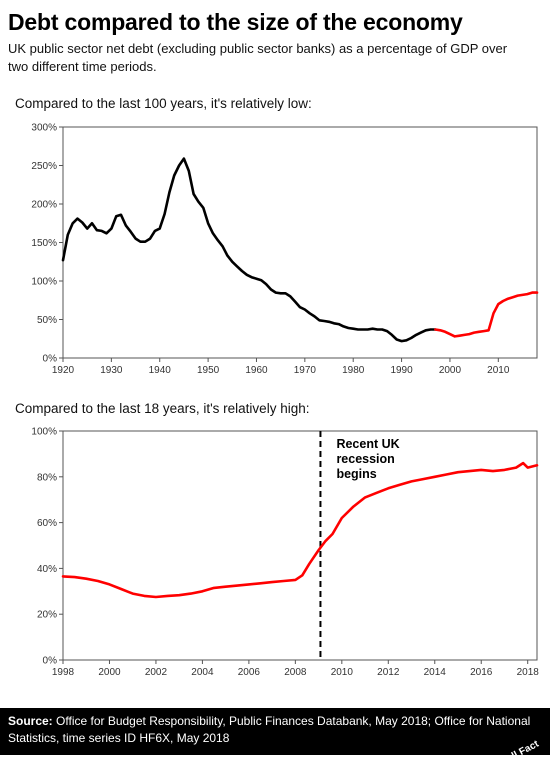 The width and height of the screenshot is (550, 770). Describe the element at coordinates (160, 370) in the screenshot. I see `x-tick-label: 1940` at that location.